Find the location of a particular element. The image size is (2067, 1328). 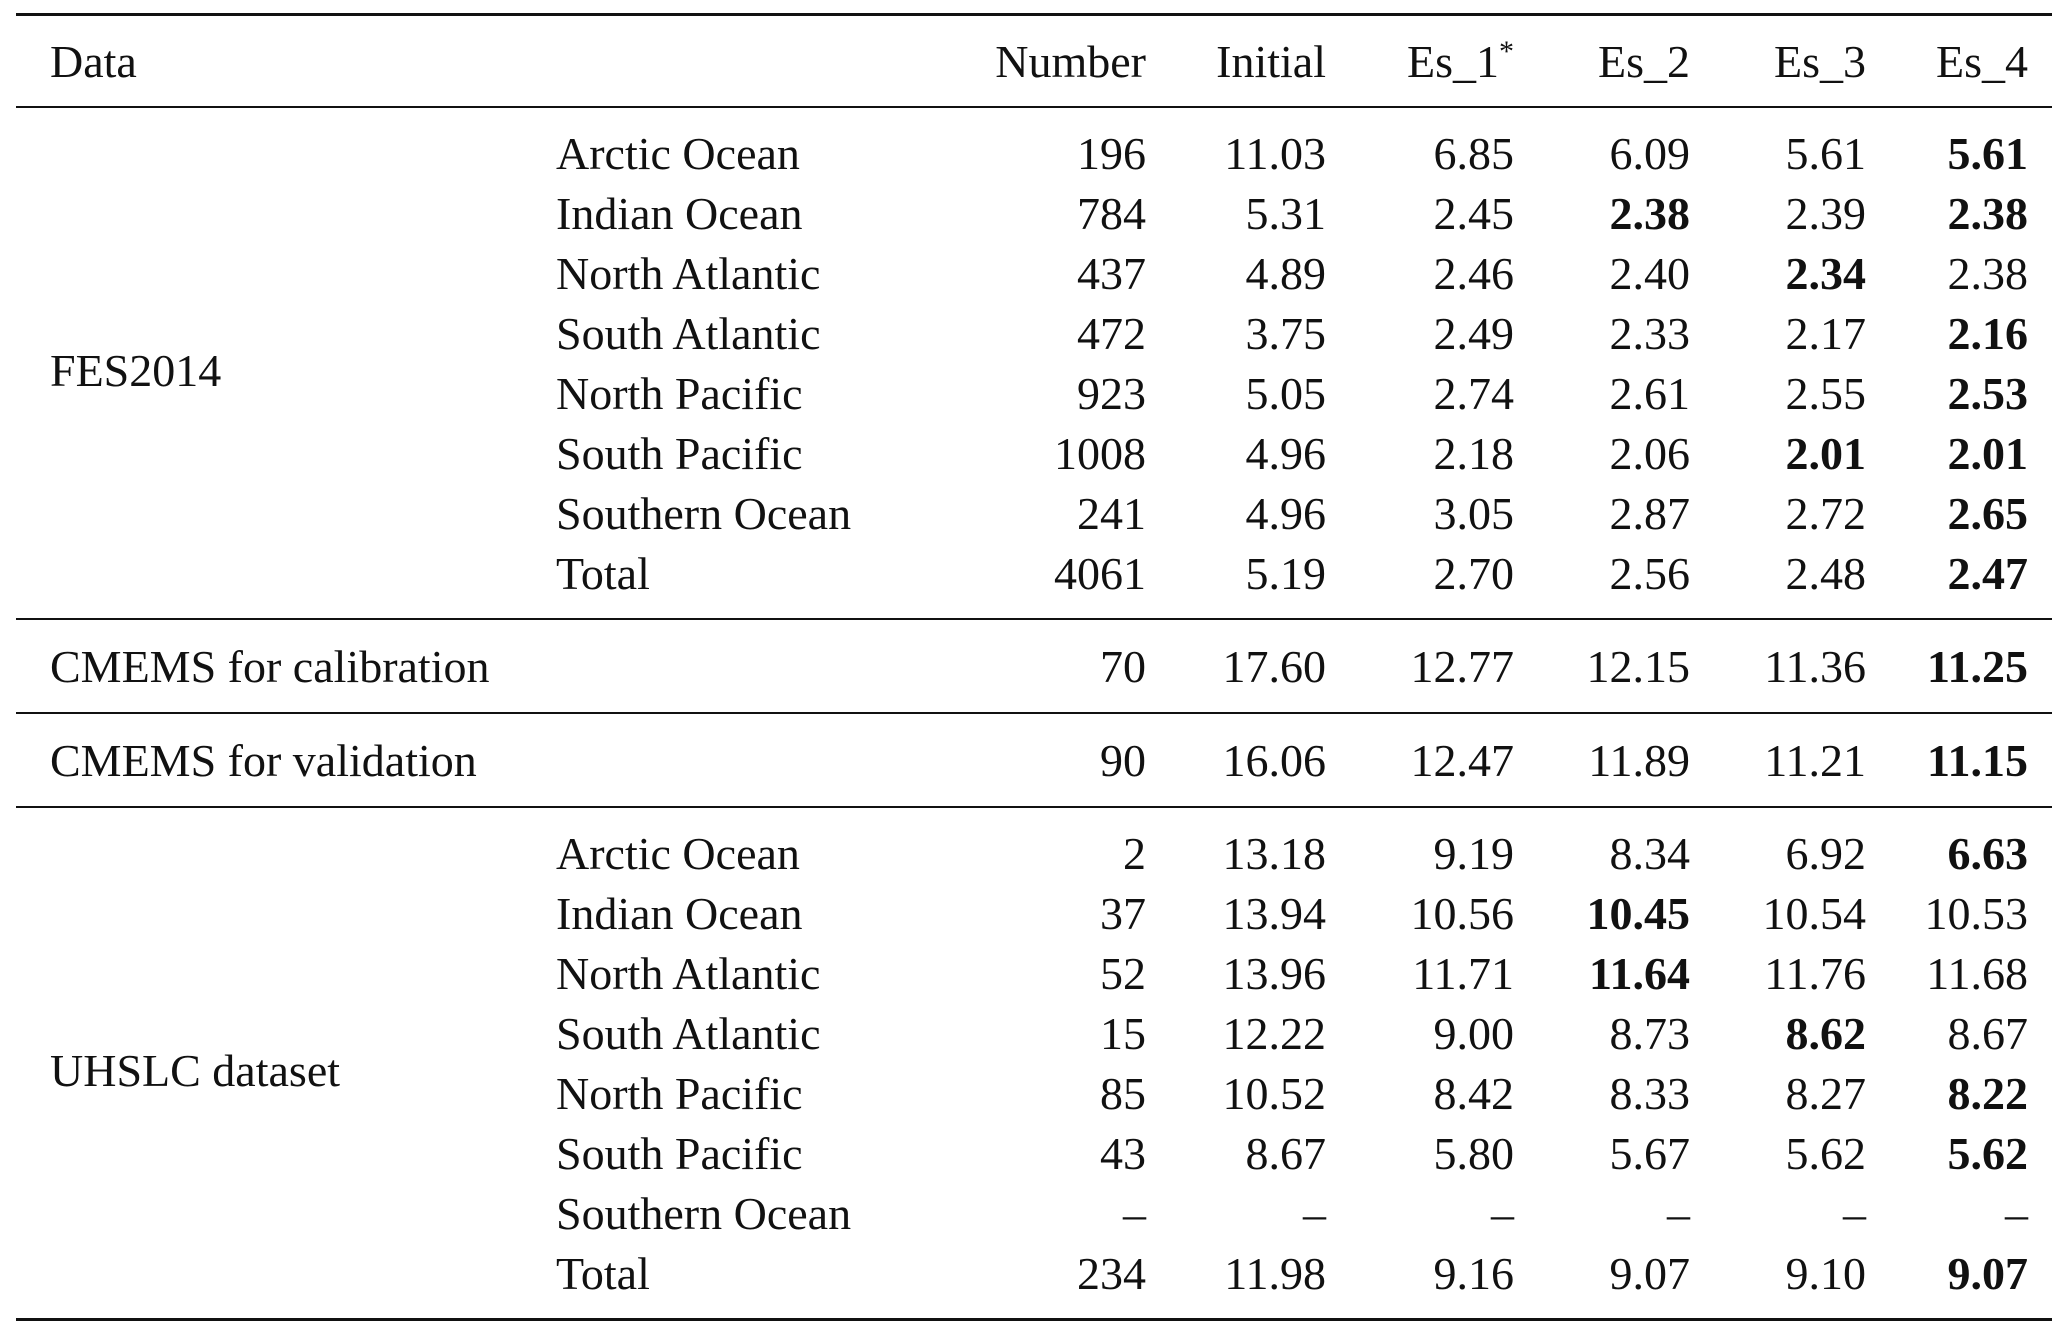

es1-cell: – is located at coordinates (1502, 1213).